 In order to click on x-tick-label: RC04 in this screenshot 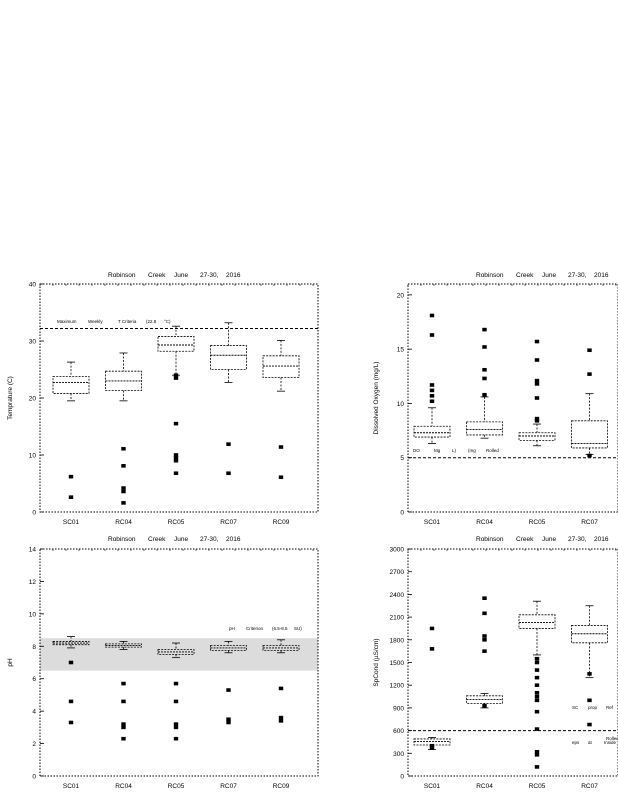, I will do `click(484, 522)`.